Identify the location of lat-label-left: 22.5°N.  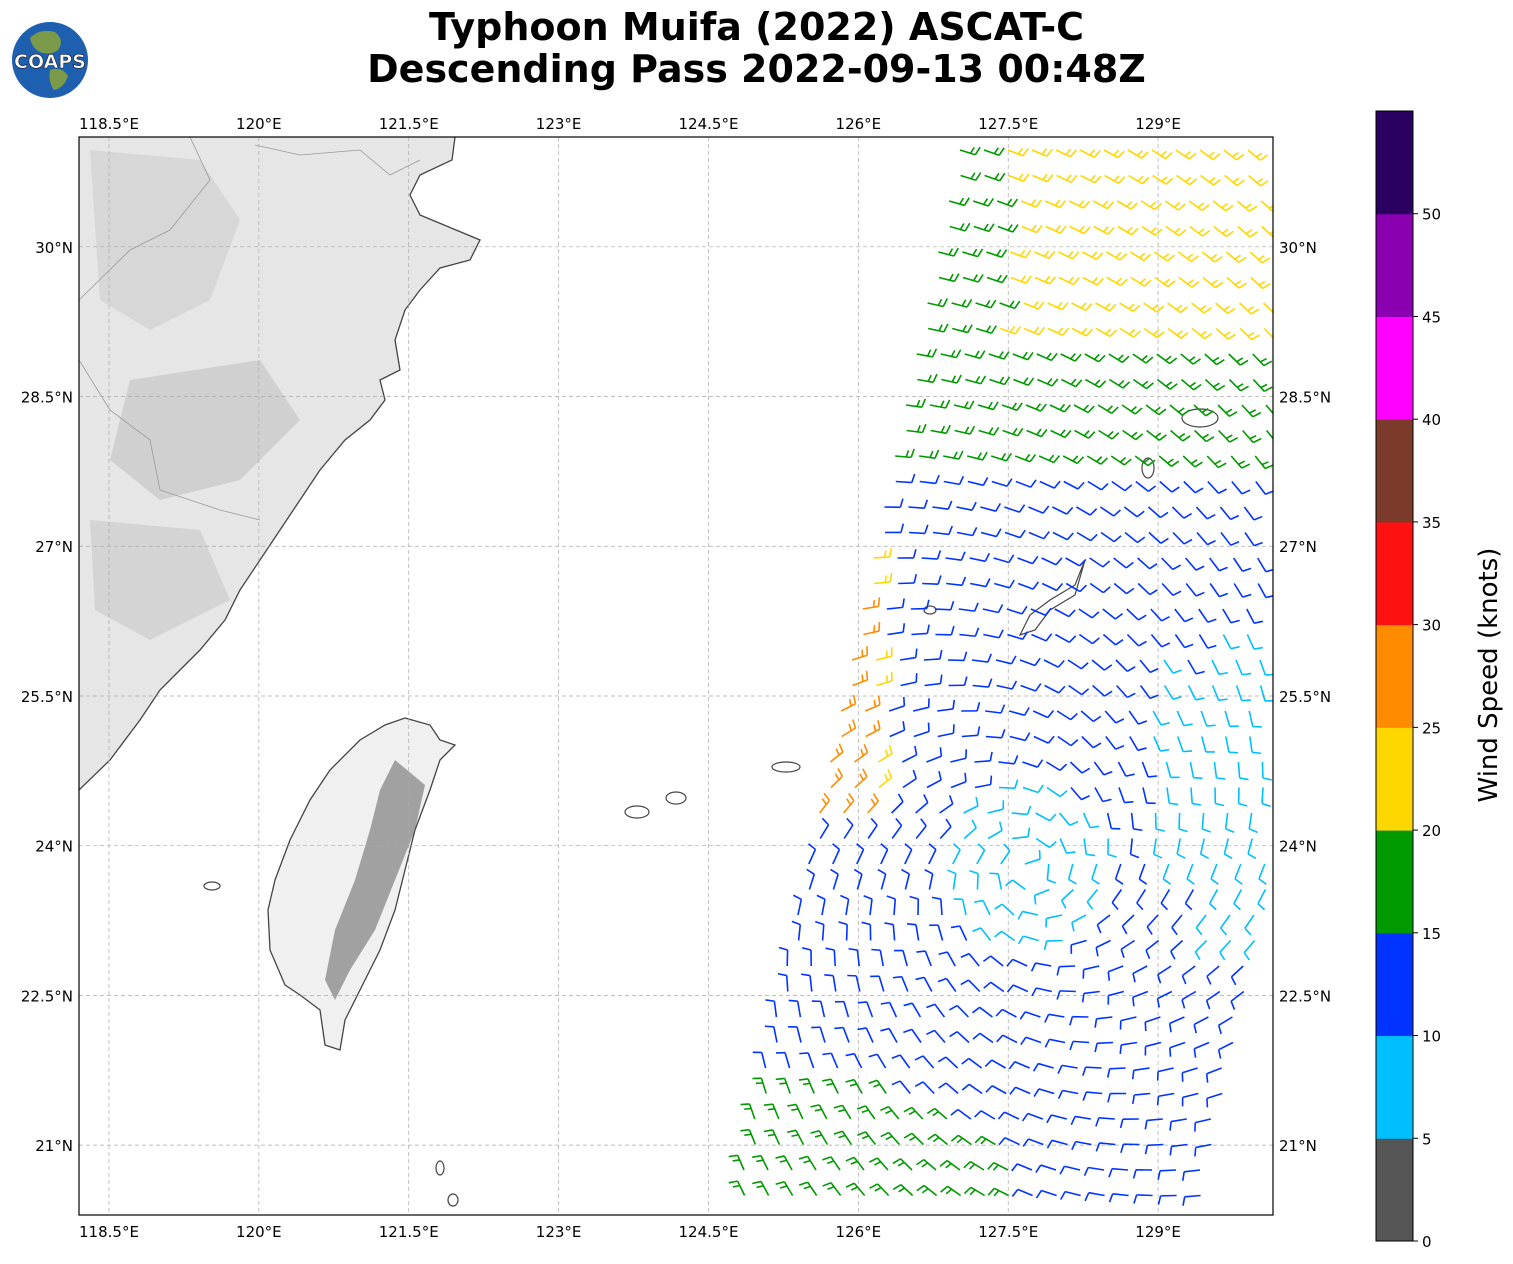
(47, 996).